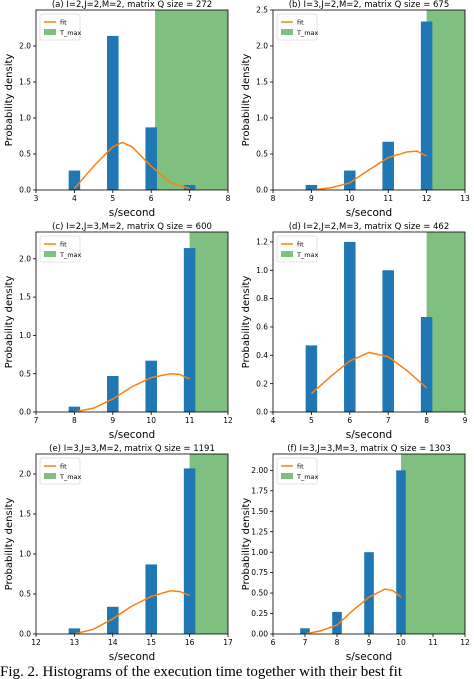  Describe the element at coordinates (287, 254) in the screenshot. I see `legend-tmax-swatch-d` at that location.